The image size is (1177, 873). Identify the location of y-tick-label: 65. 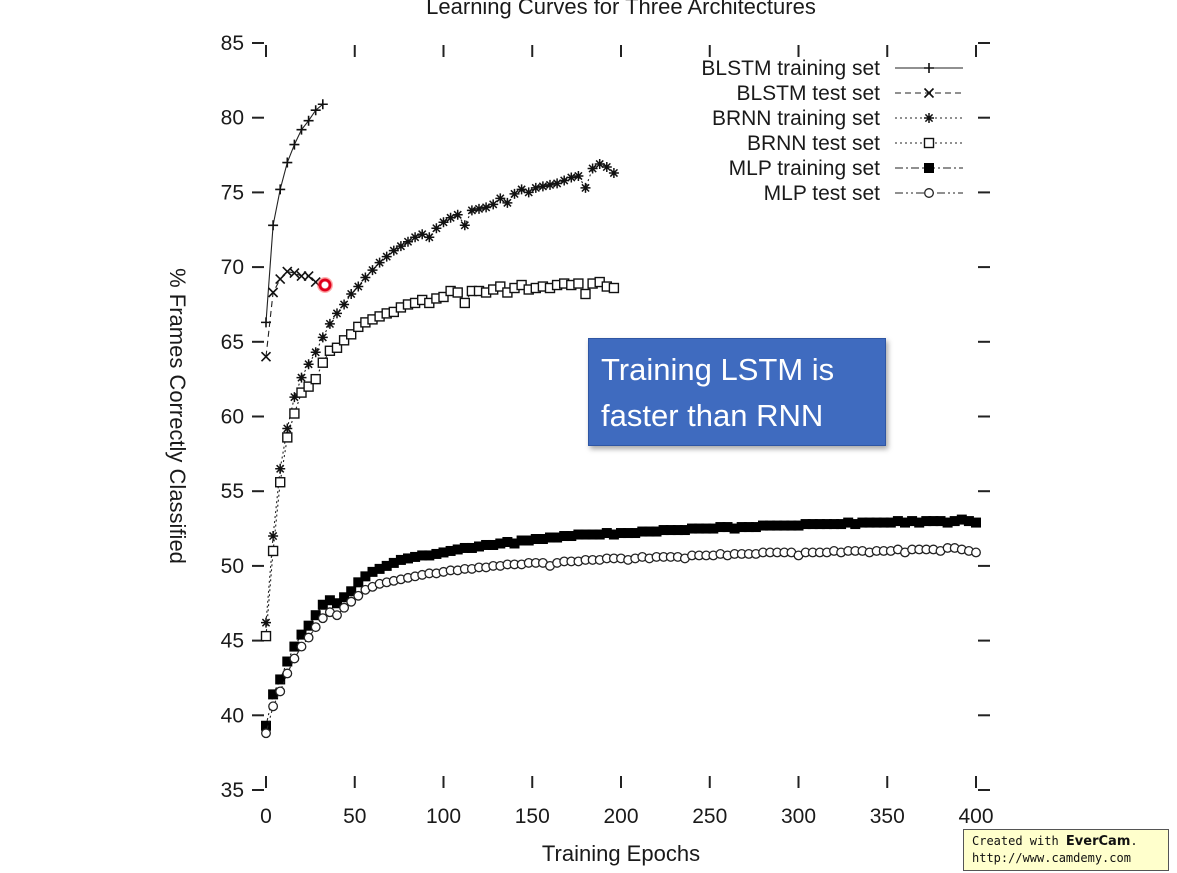
(232, 342).